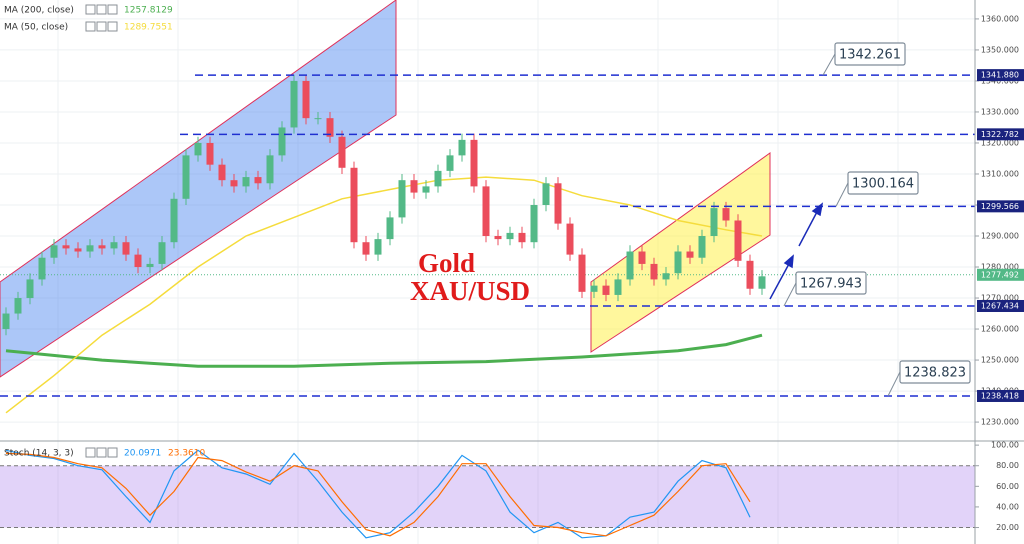  Describe the element at coordinates (1000, 395) in the screenshot. I see `price-level-label: 1238.418` at that location.